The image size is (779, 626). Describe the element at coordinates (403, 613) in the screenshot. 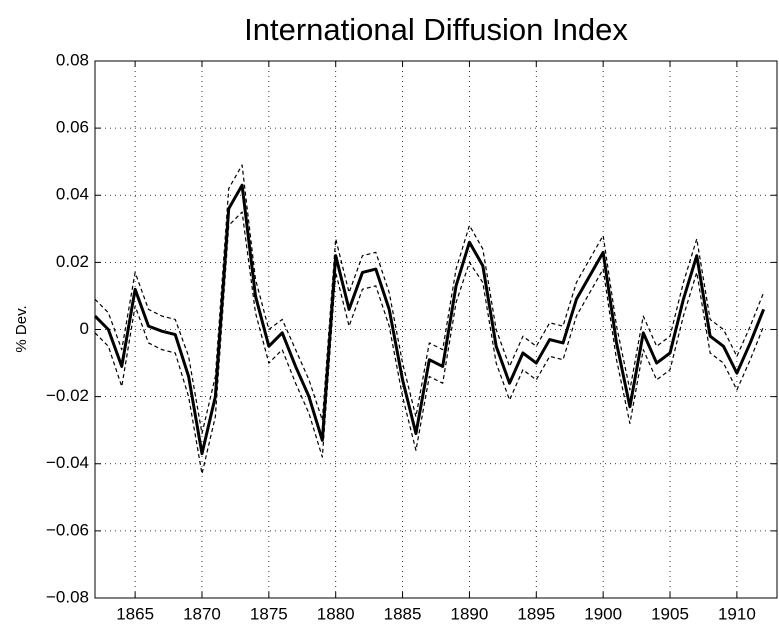

I see `x-tick-label: 1885` at that location.